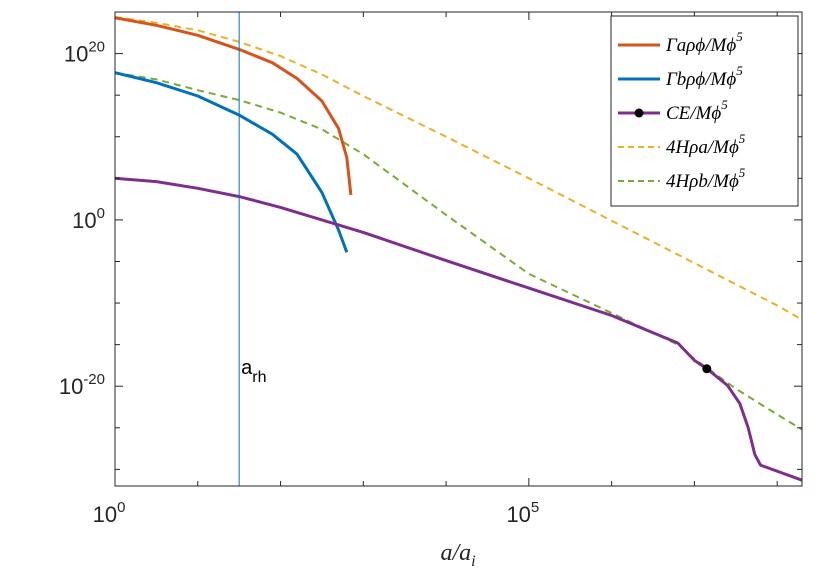 The height and width of the screenshot is (575, 830). What do you see at coordinates (316, 513) in the screenshot?
I see `x-tick-labels: 10⁰ 10⁵` at bounding box center [316, 513].